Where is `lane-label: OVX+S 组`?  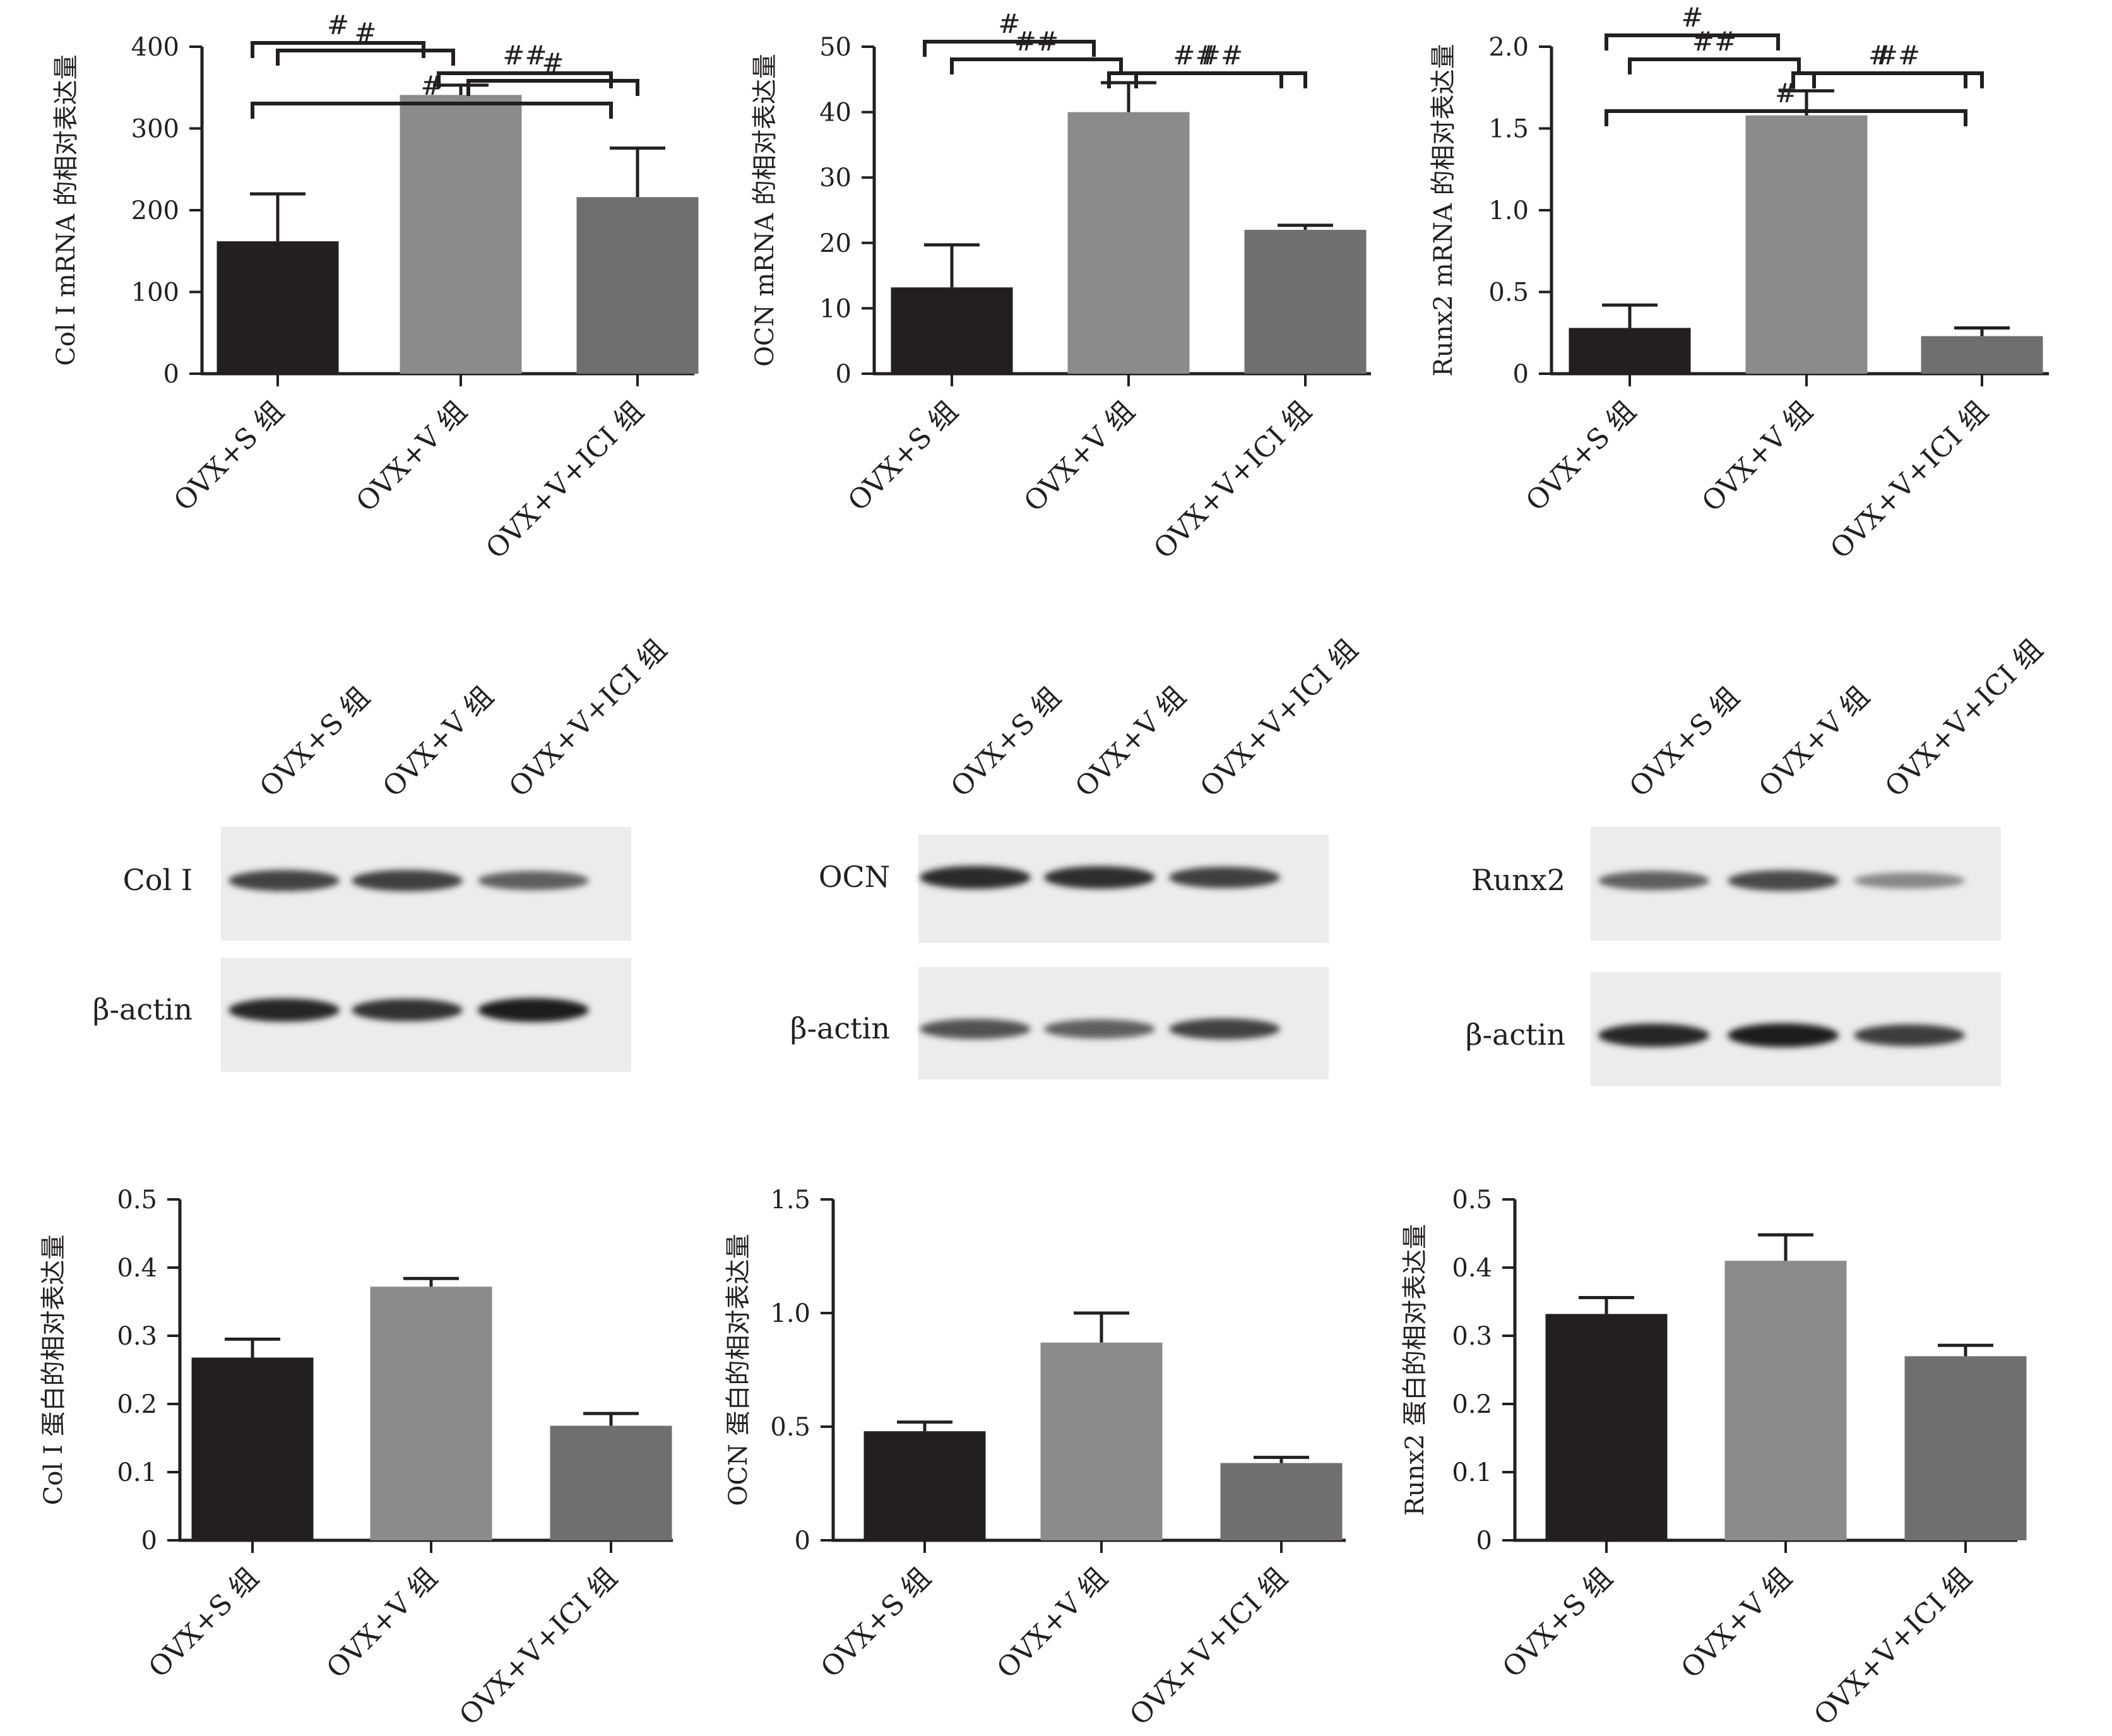
lane-label: OVX+S 组 is located at coordinates (1684, 743).